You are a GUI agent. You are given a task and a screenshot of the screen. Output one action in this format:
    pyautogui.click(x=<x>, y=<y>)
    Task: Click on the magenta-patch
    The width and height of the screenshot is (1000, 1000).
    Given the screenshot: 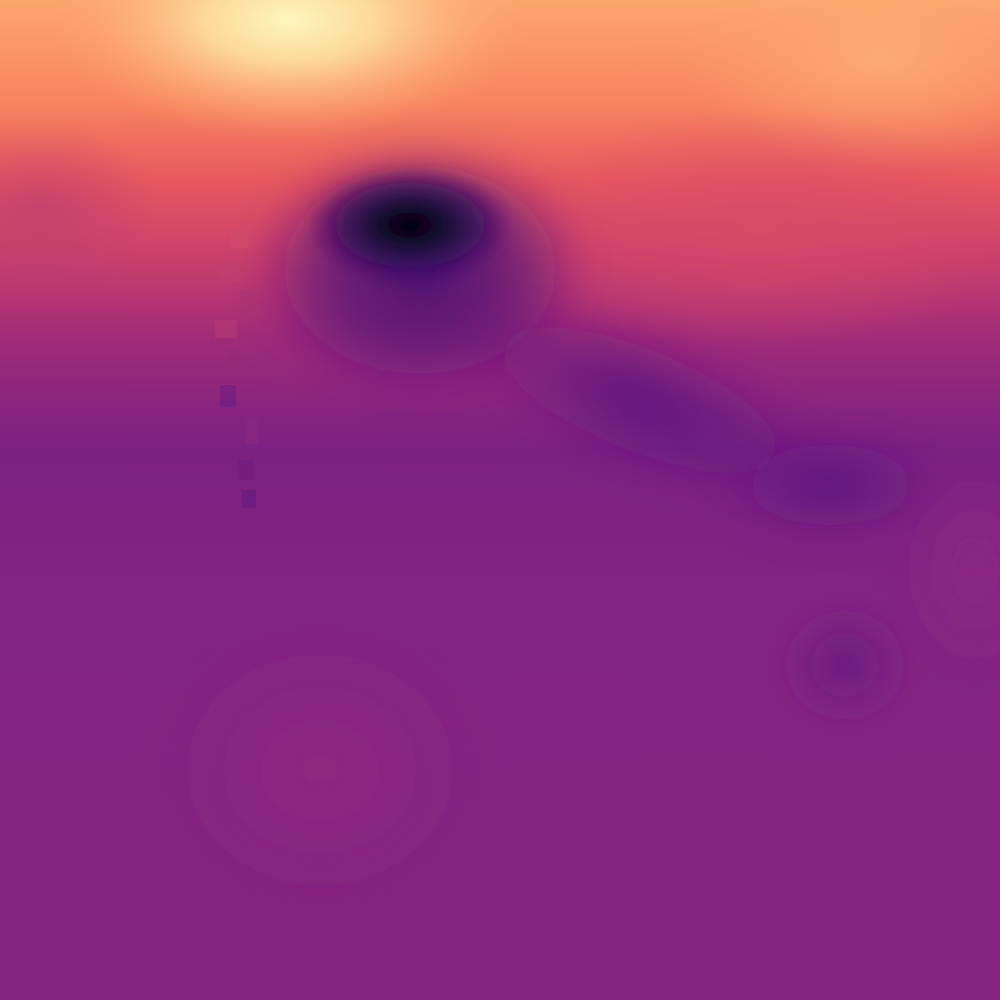 What is the action you would take?
    pyautogui.click(x=320, y=770)
    